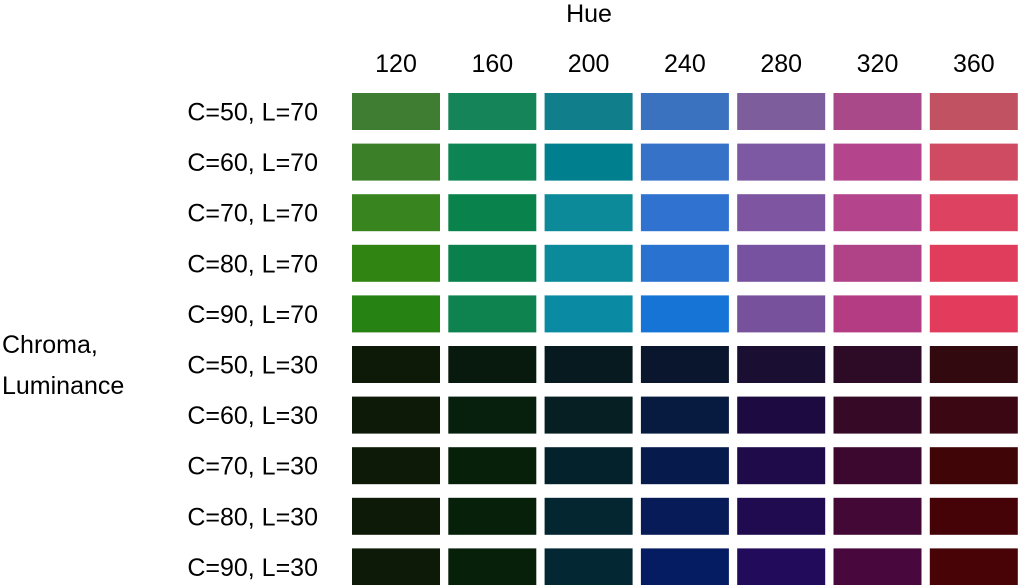 The image size is (1018, 585). Describe the element at coordinates (252, 264) in the screenshot. I see `y-tick-label-4: C=80, L=70` at that location.